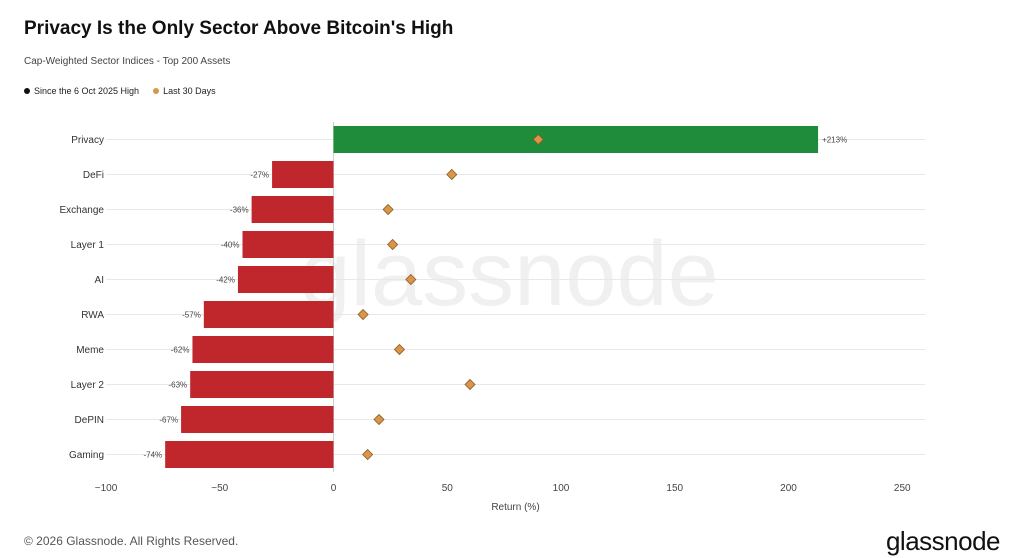 The width and height of the screenshot is (1024, 558). What do you see at coordinates (902, 488) in the screenshot?
I see `x-tick-label: 250` at bounding box center [902, 488].